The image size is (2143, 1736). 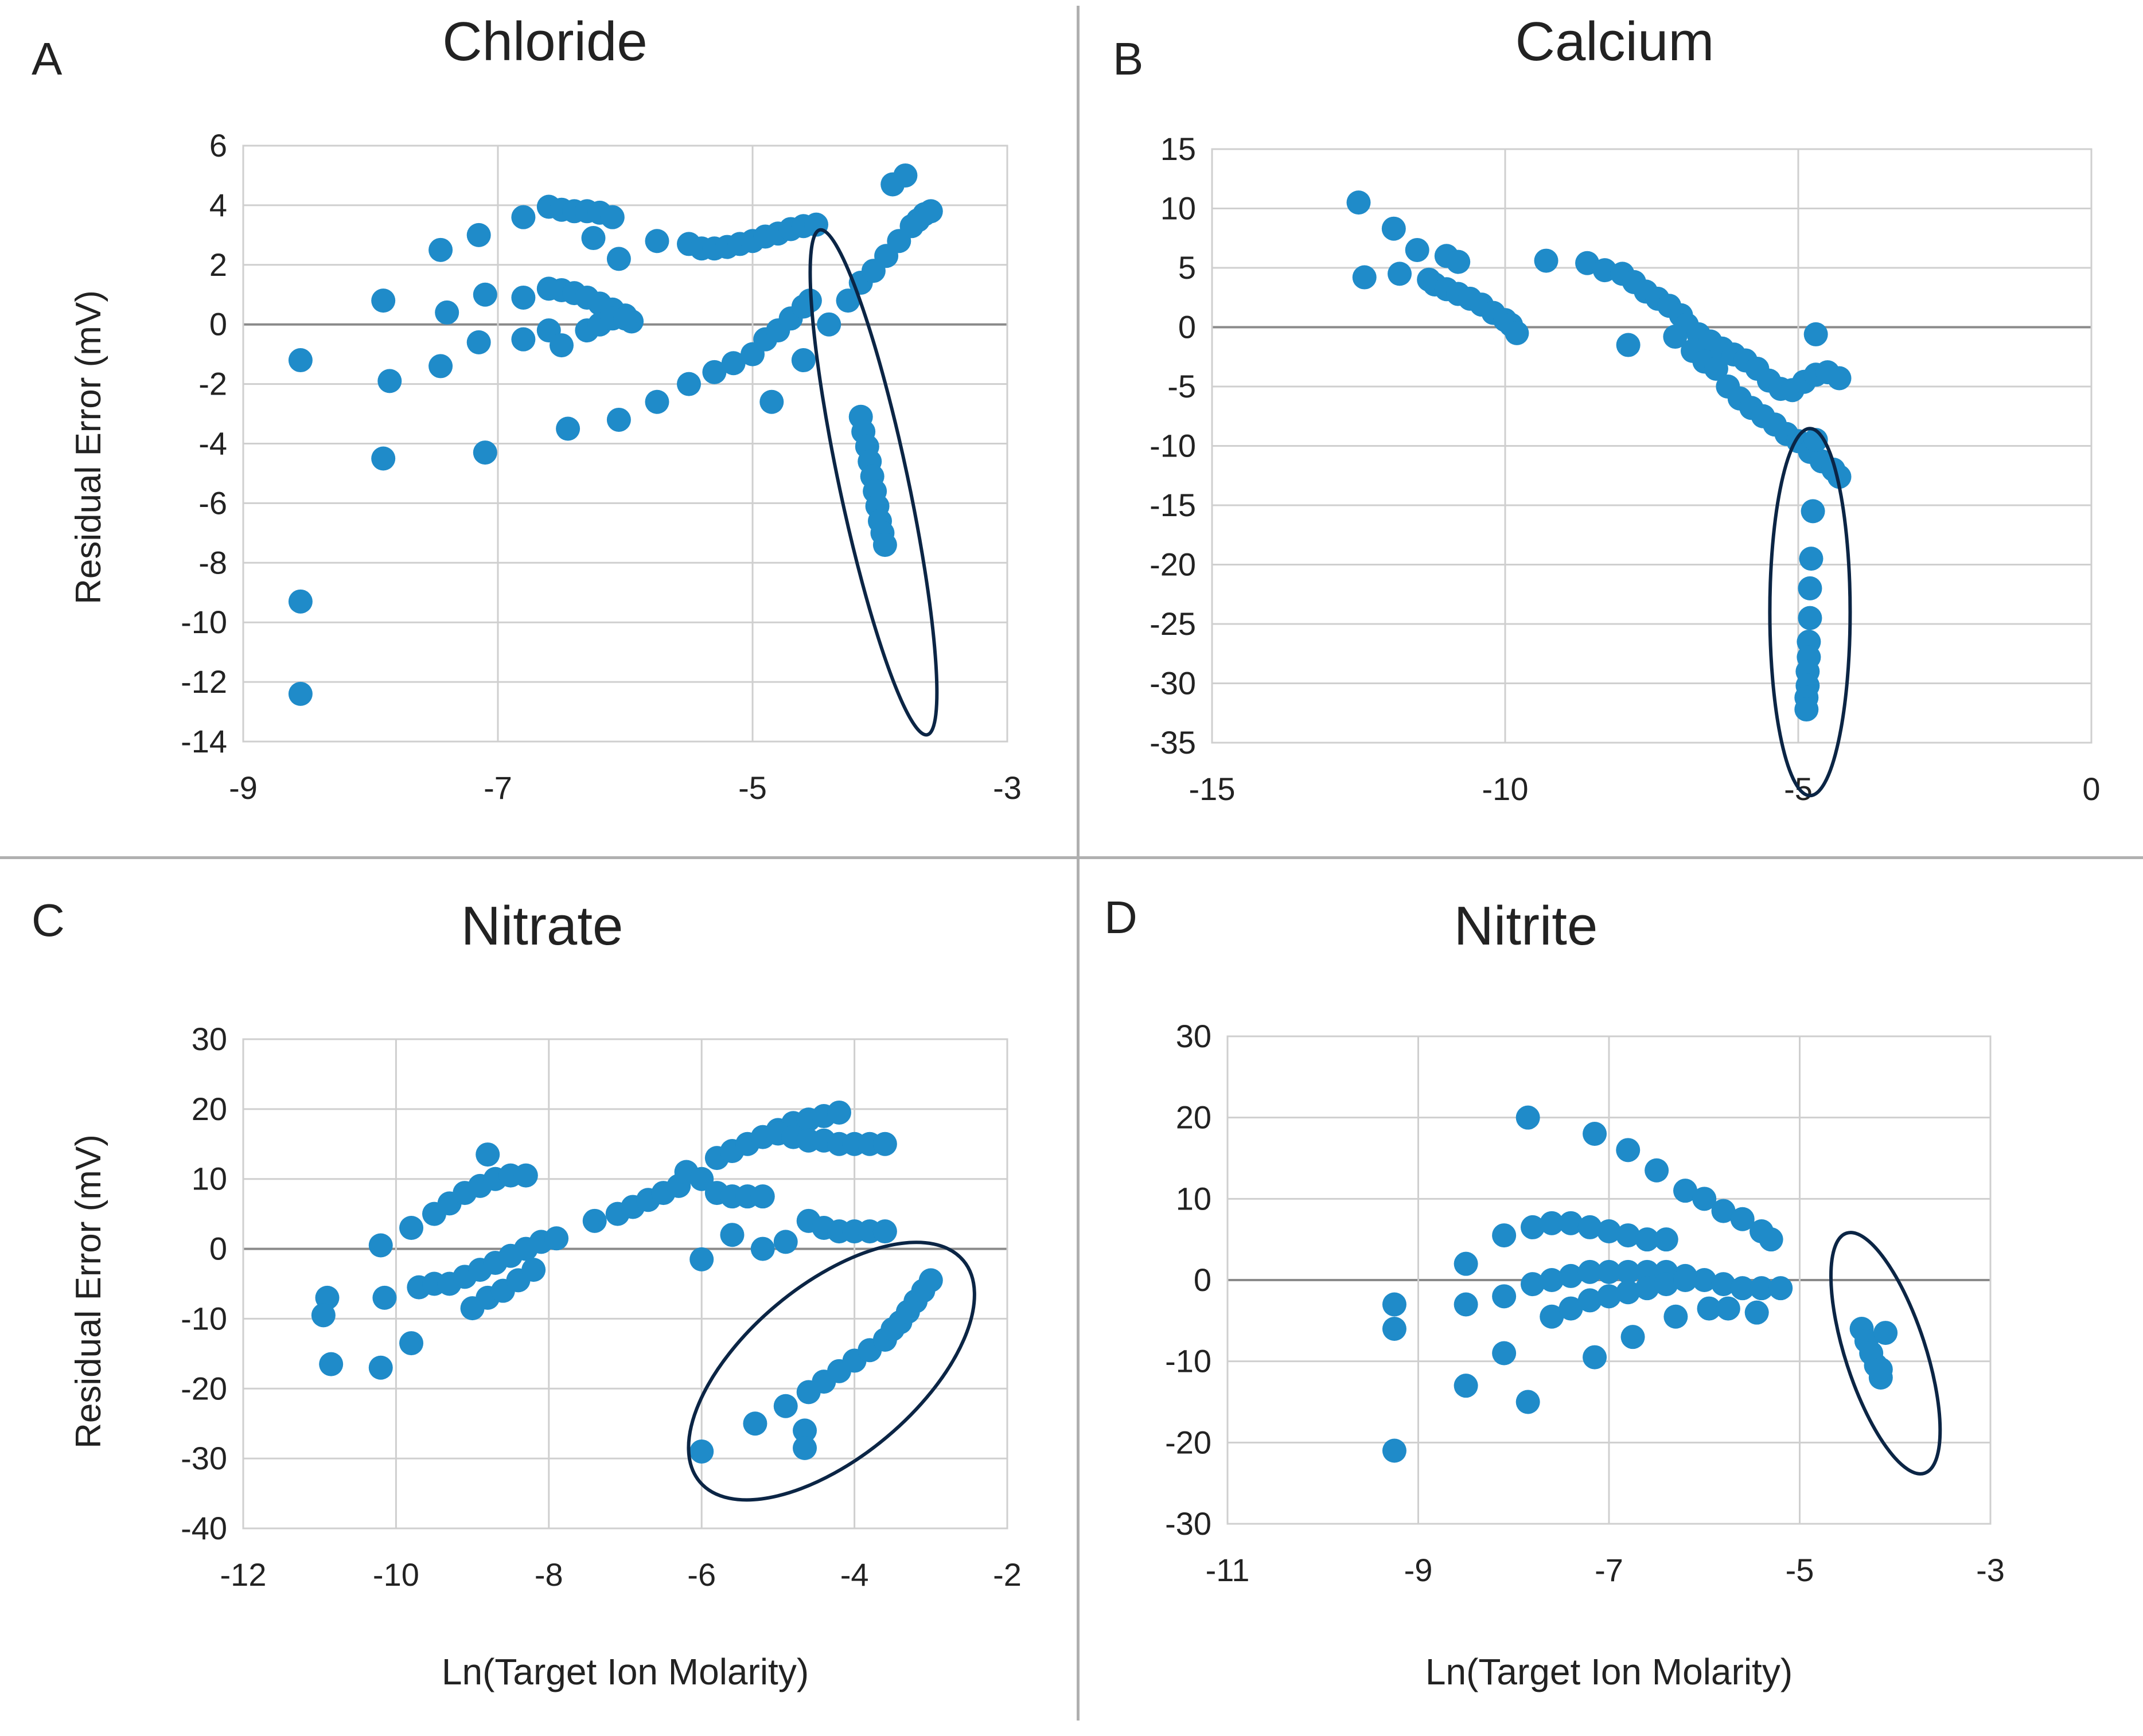 What do you see at coordinates (243, 1574) in the screenshot?
I see `x-tick-label: -12` at bounding box center [243, 1574].